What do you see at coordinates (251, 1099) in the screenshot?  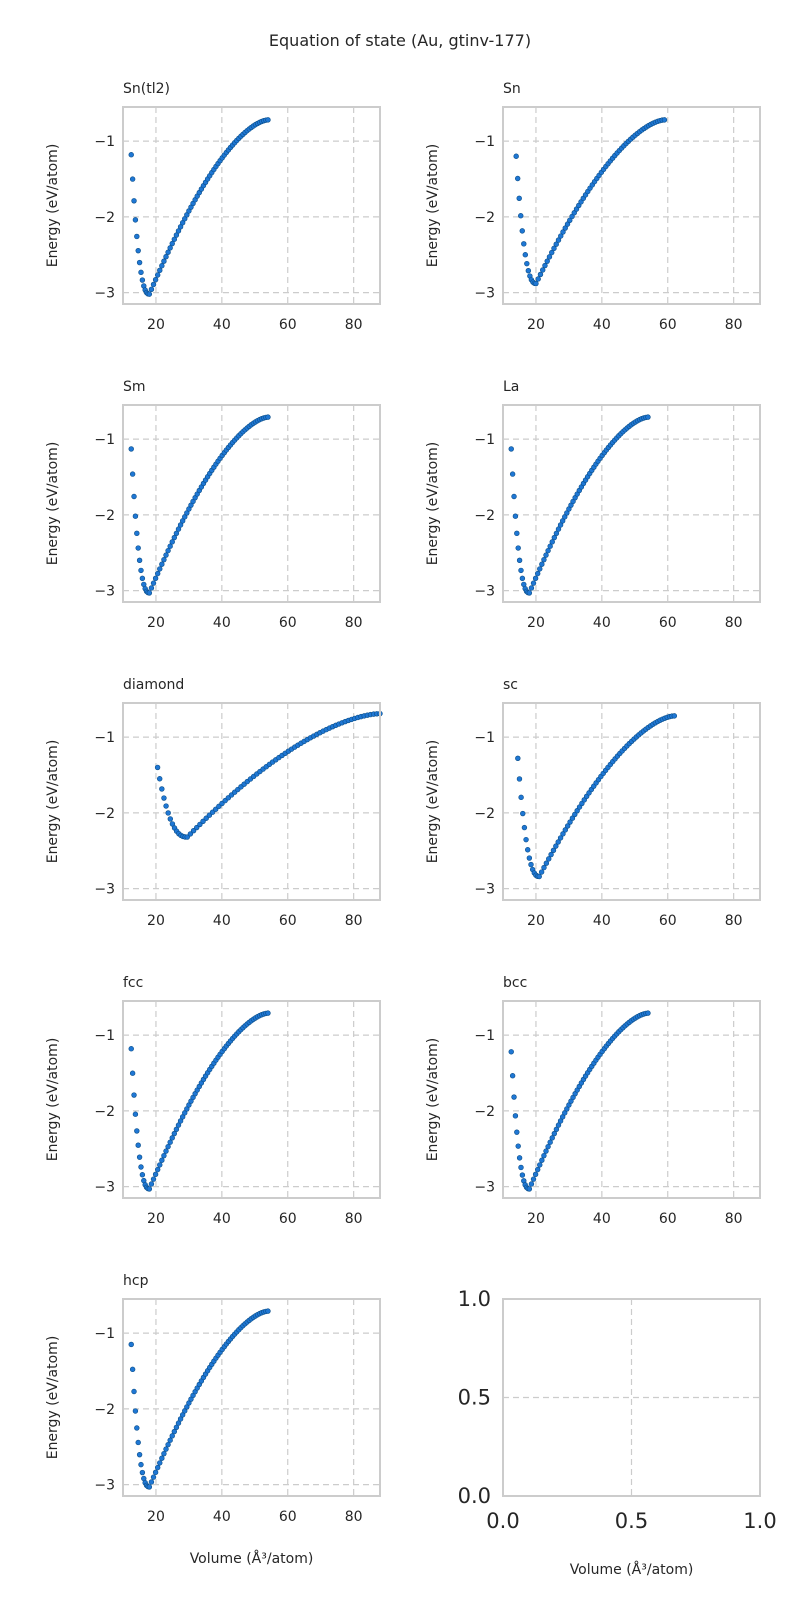 I see `axes-frame` at bounding box center [251, 1099].